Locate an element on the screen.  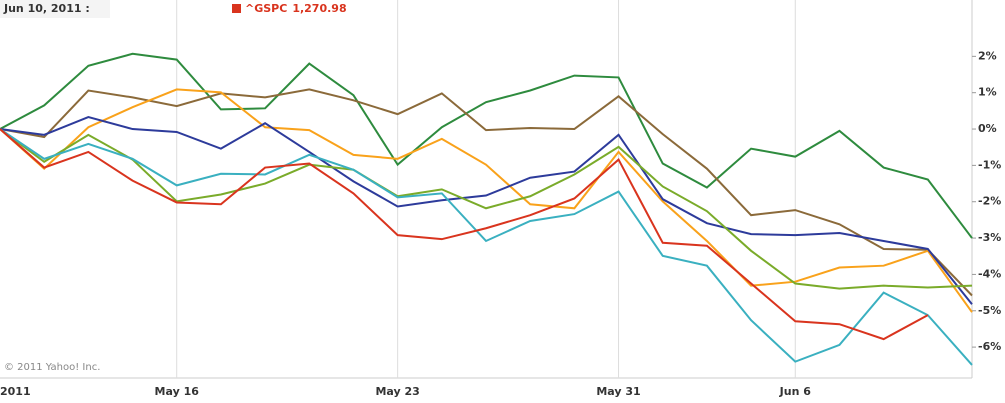
y-tick-label: 1% is located at coordinates (987, 92).